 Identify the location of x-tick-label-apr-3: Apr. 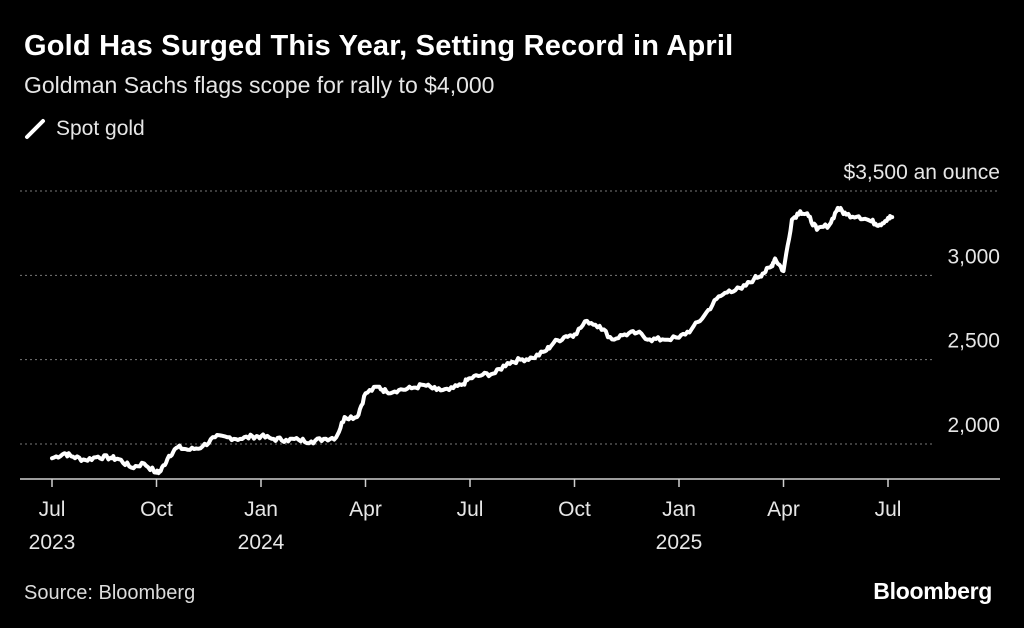
(365, 509).